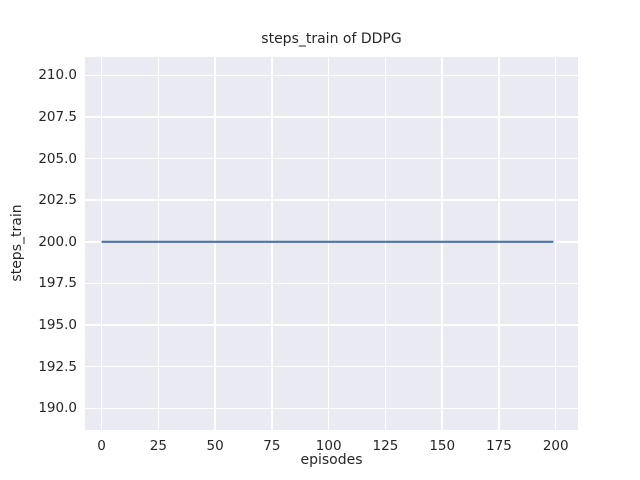 This screenshot has height=480, width=640. I want to click on x-tick-label: 75, so click(272, 446).